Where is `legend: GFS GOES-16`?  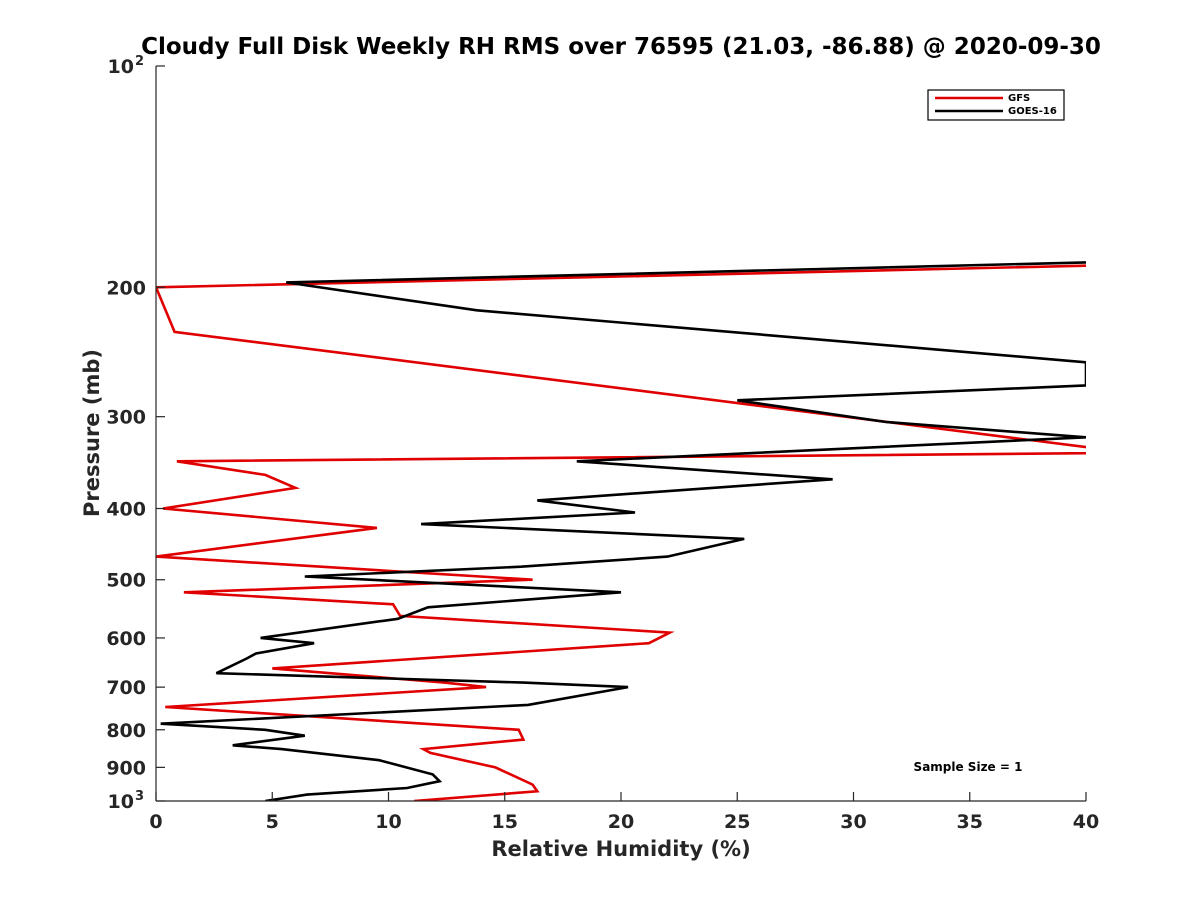 legend: GFS GOES-16 is located at coordinates (996, 105).